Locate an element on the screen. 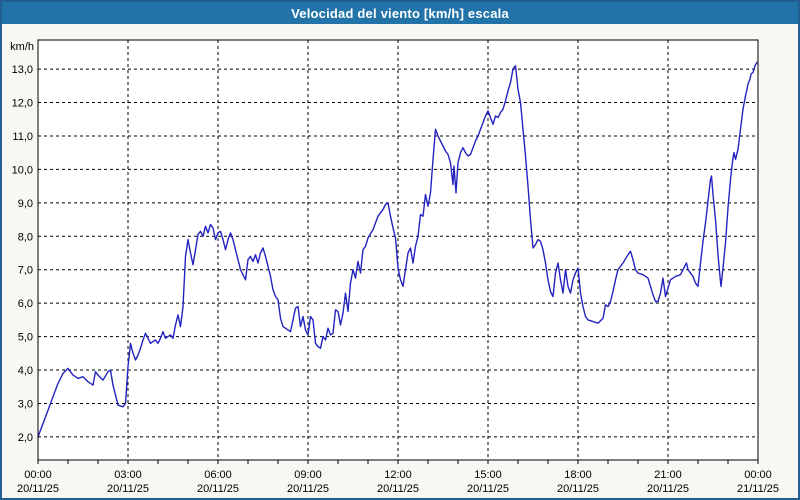  y-tick-label: 3,0 is located at coordinates (25, 404).